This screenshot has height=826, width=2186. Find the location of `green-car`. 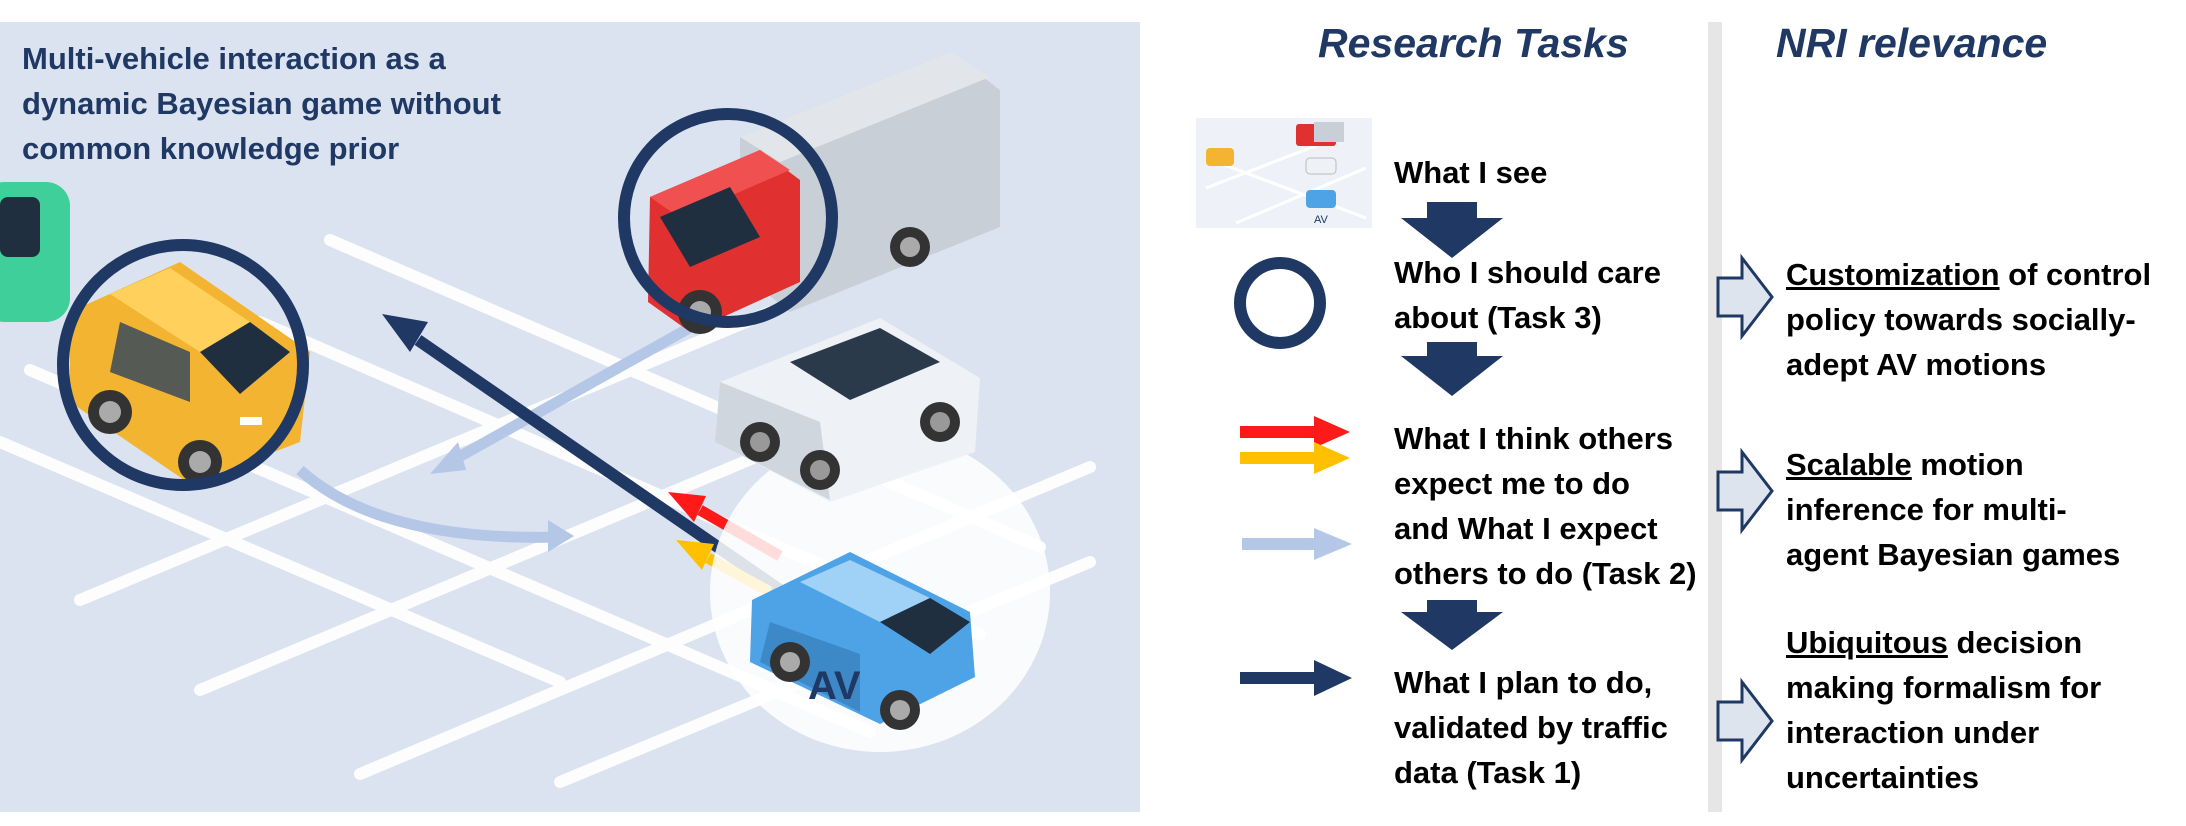

green-car is located at coordinates (35, 252).